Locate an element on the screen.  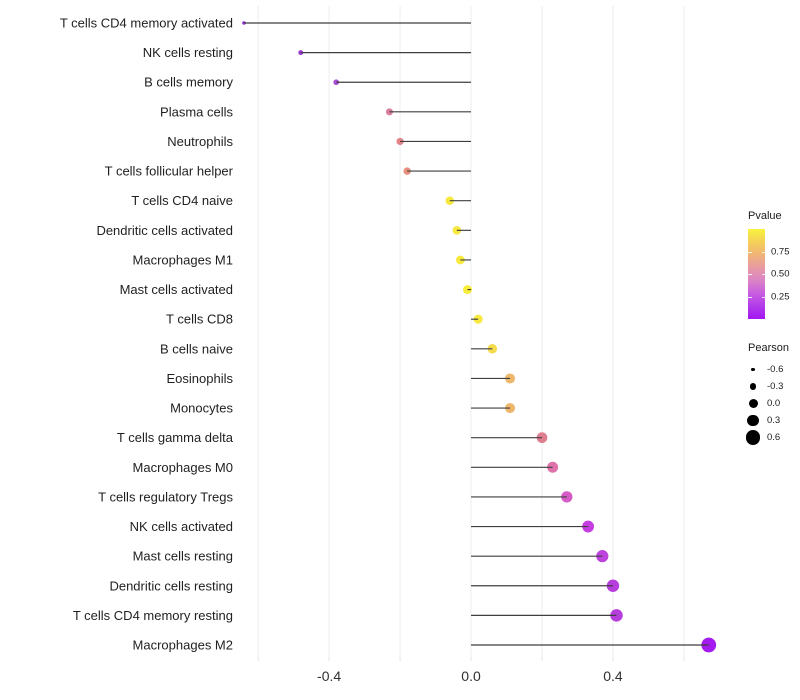
category-label: B cells memory is located at coordinates (188, 82).